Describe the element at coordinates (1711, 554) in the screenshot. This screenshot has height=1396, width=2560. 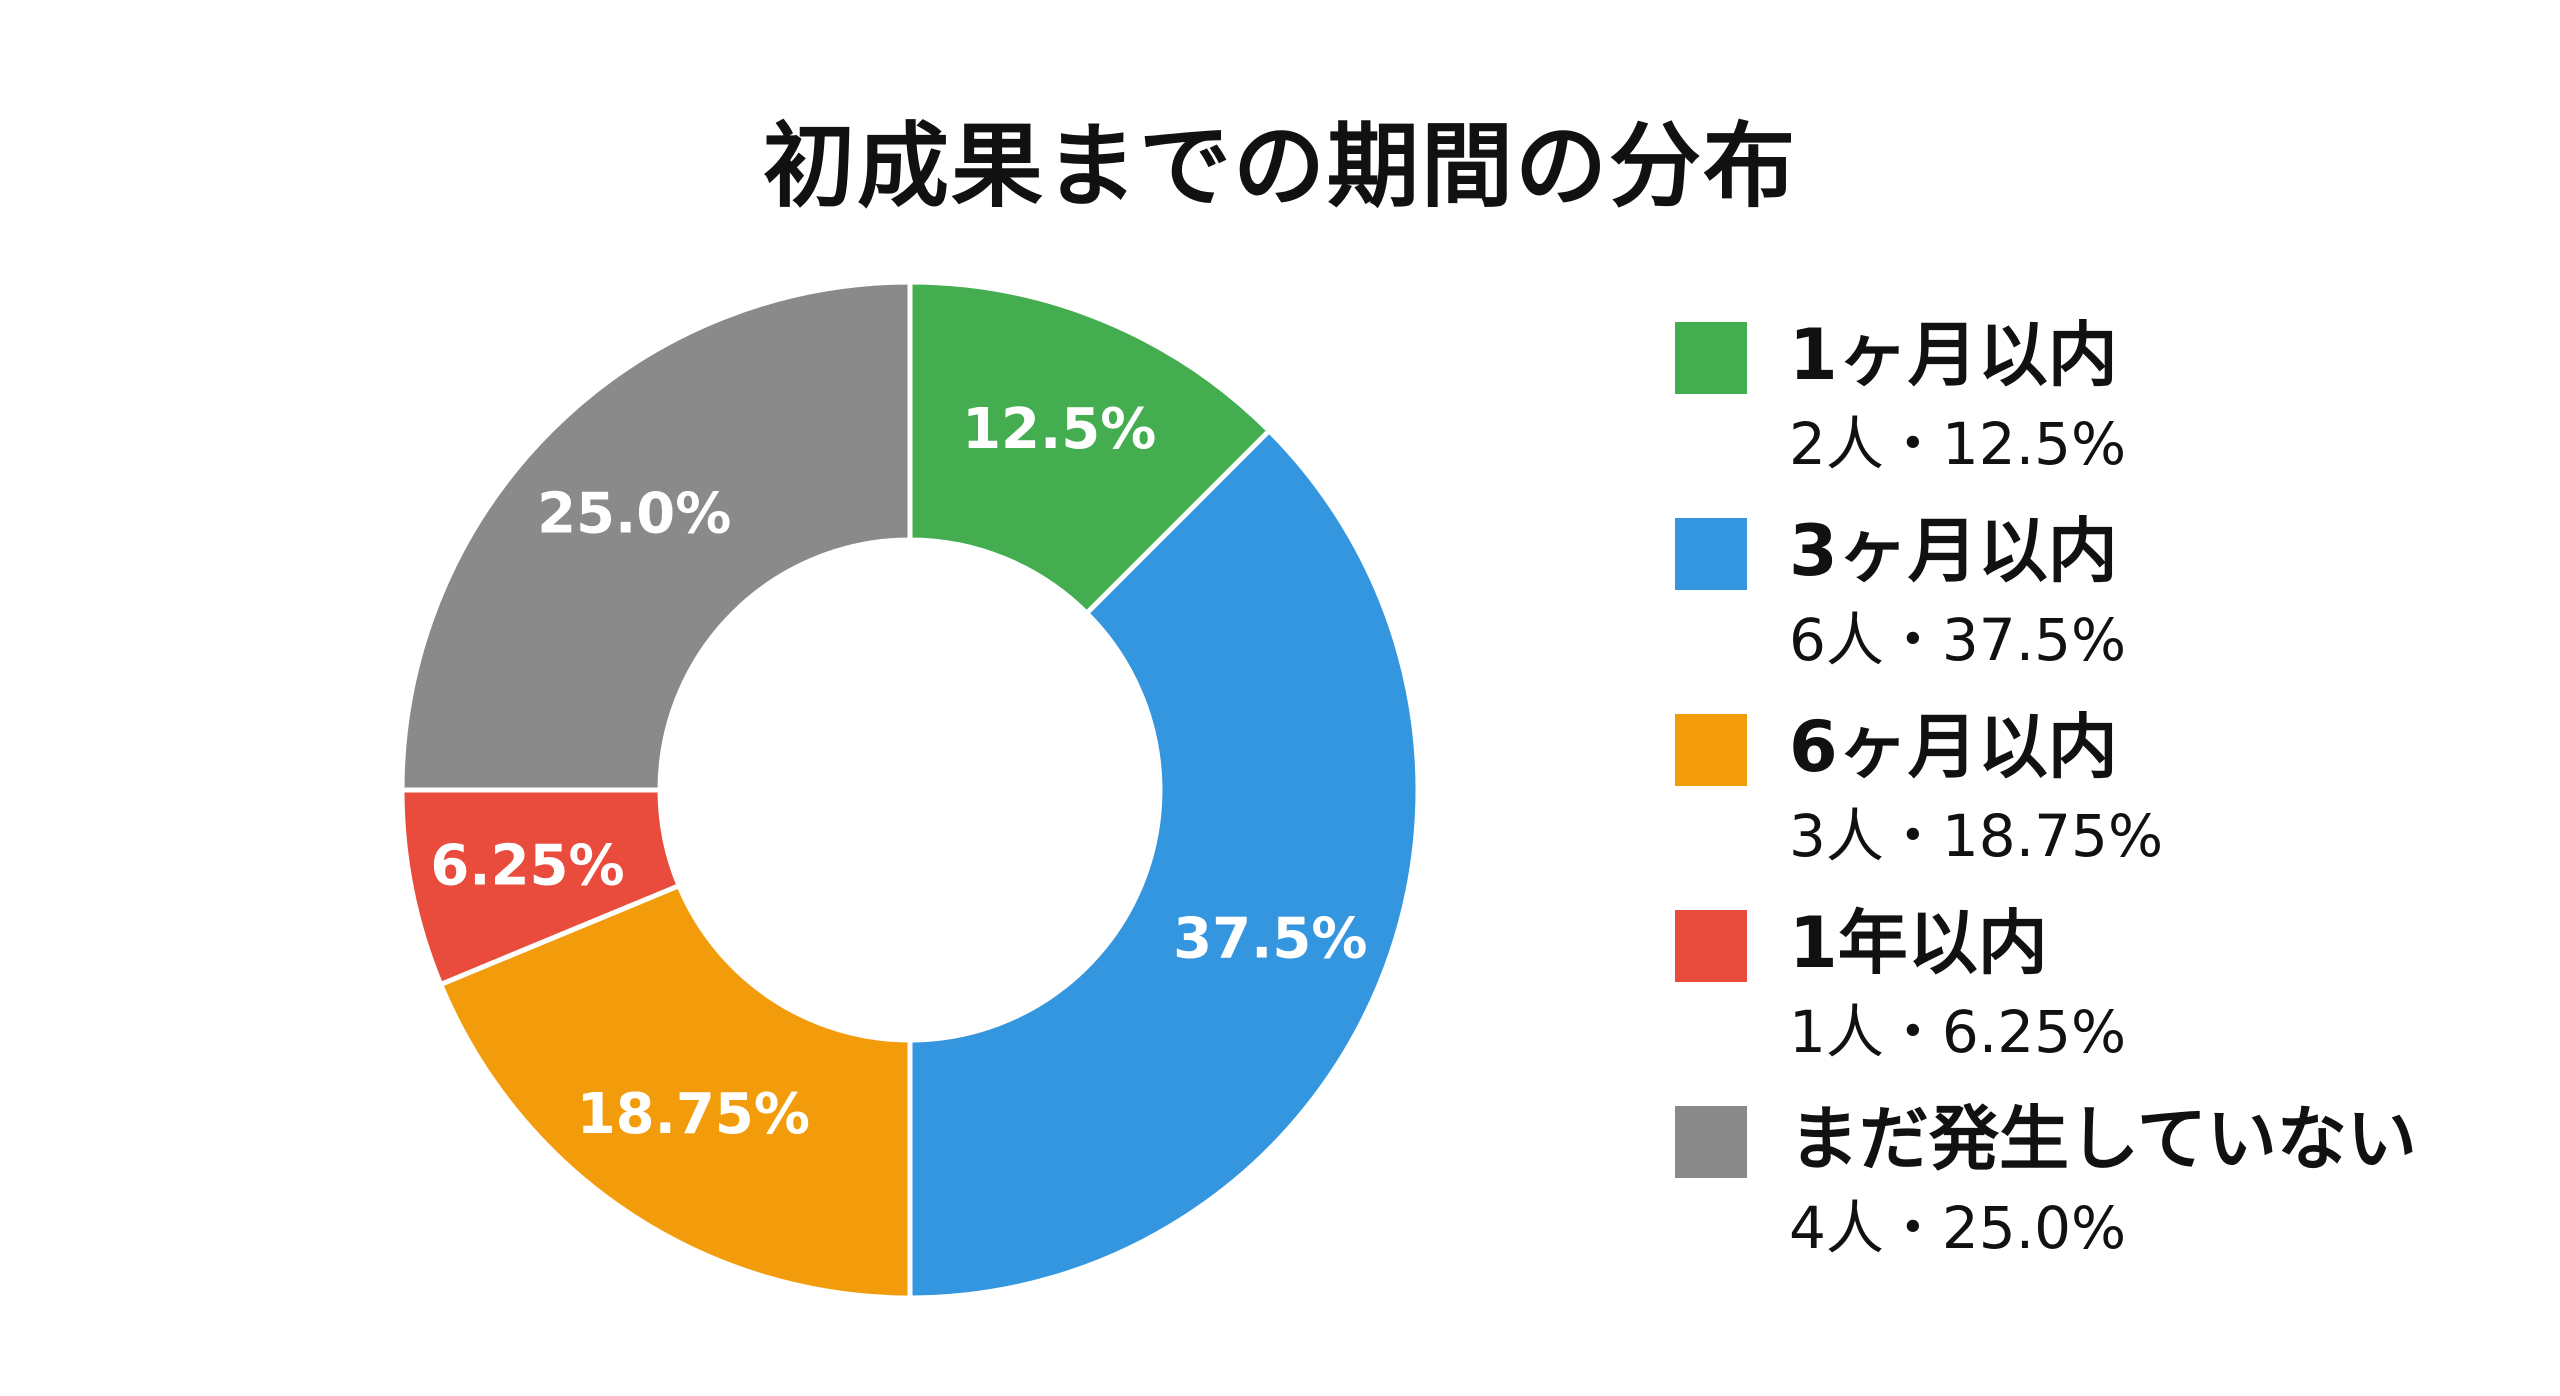
I see `legend-swatch-3-months` at that location.